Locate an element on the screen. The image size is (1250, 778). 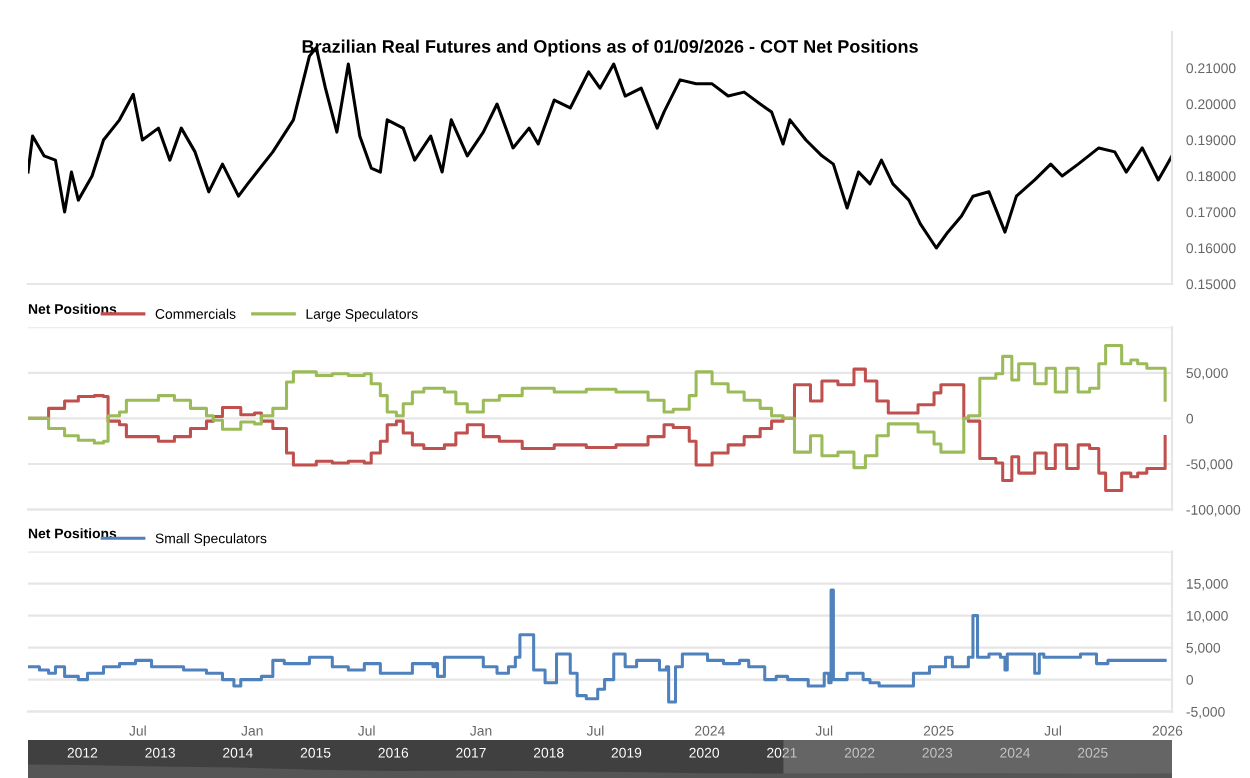
chart-title: Brazilian Real Futures and Options as of 01/09/2026 - COT Net Positions is located at coordinates (610, 48).